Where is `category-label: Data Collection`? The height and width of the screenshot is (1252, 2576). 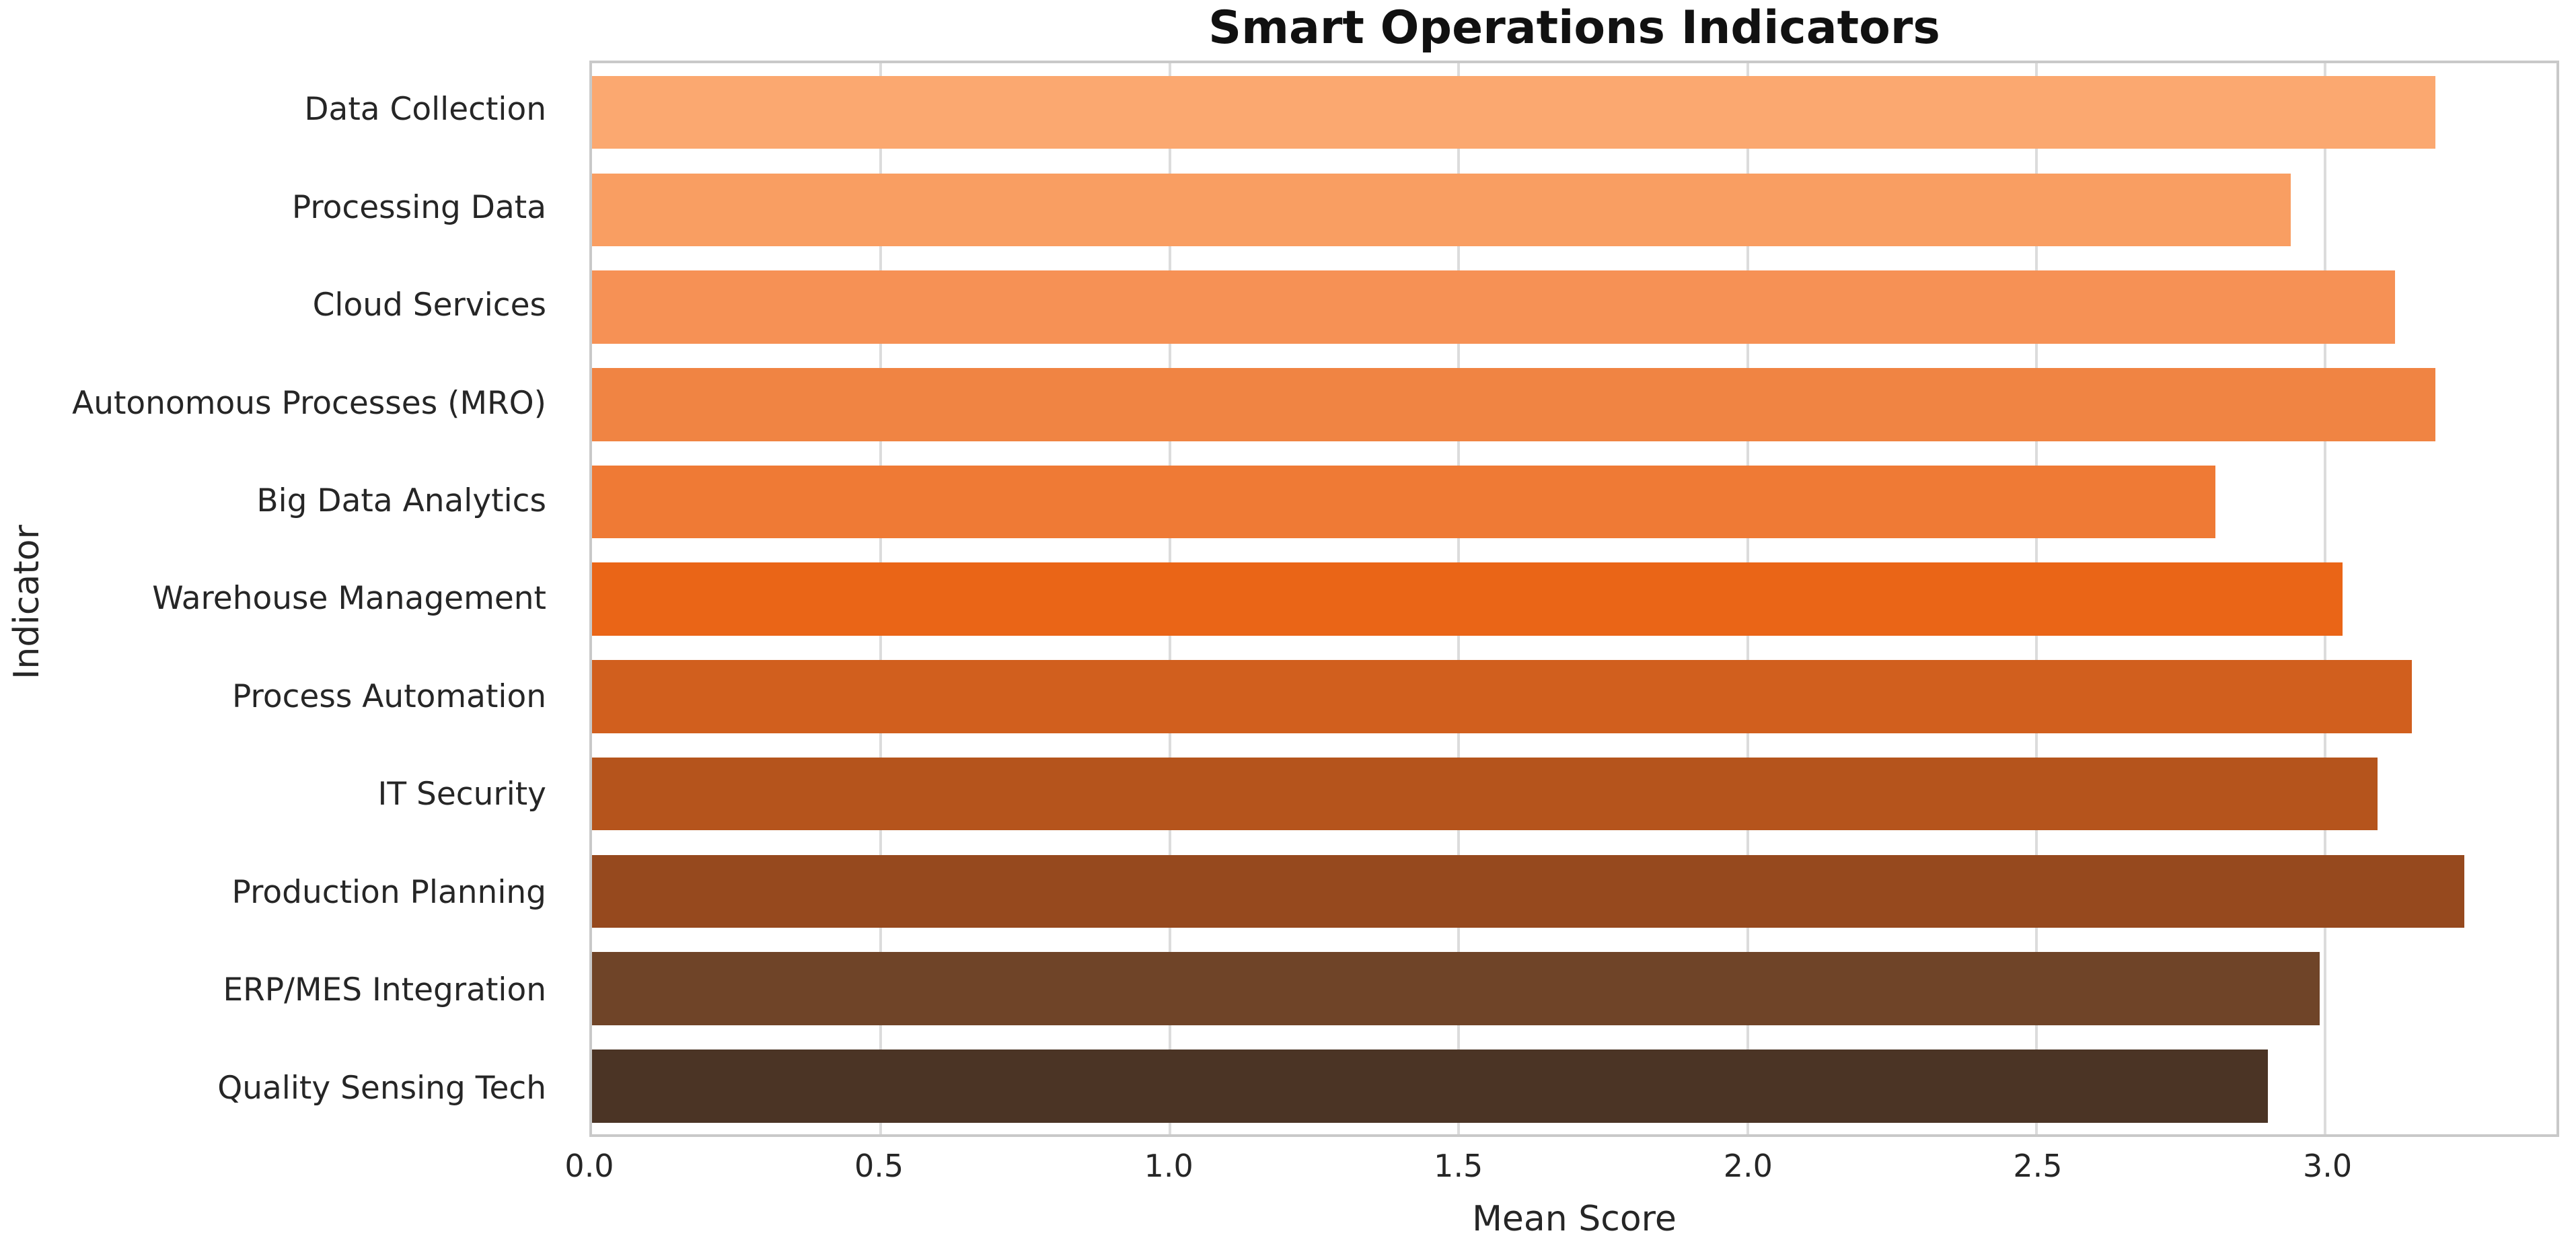 category-label: Data Collection is located at coordinates (425, 109).